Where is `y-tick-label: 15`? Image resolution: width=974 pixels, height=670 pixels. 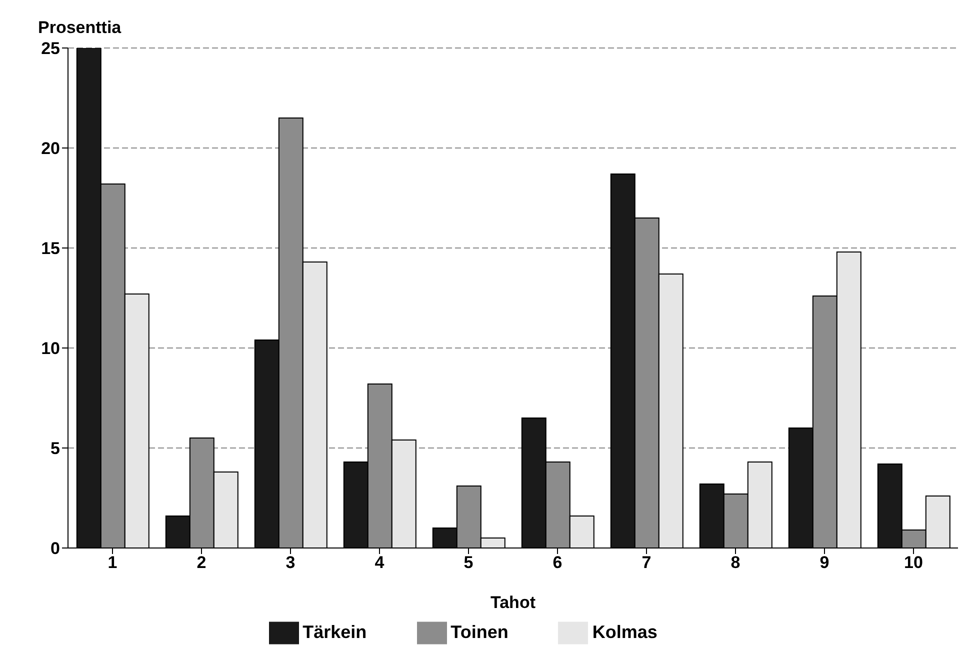
y-tick-label: 15 is located at coordinates (50, 248).